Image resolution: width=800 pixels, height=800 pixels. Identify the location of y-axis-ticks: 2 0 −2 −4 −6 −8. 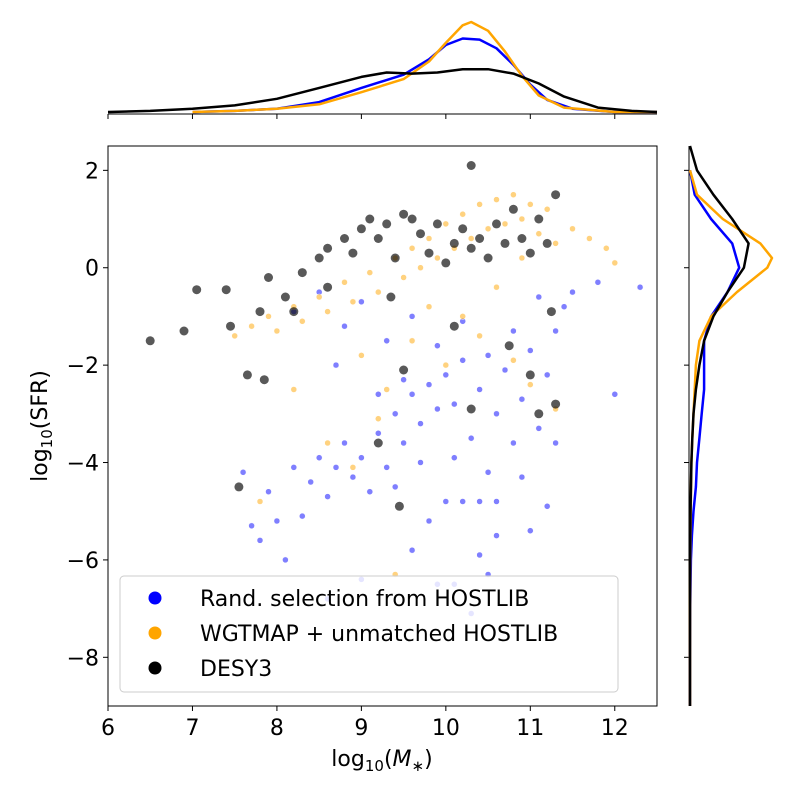
(87, 415).